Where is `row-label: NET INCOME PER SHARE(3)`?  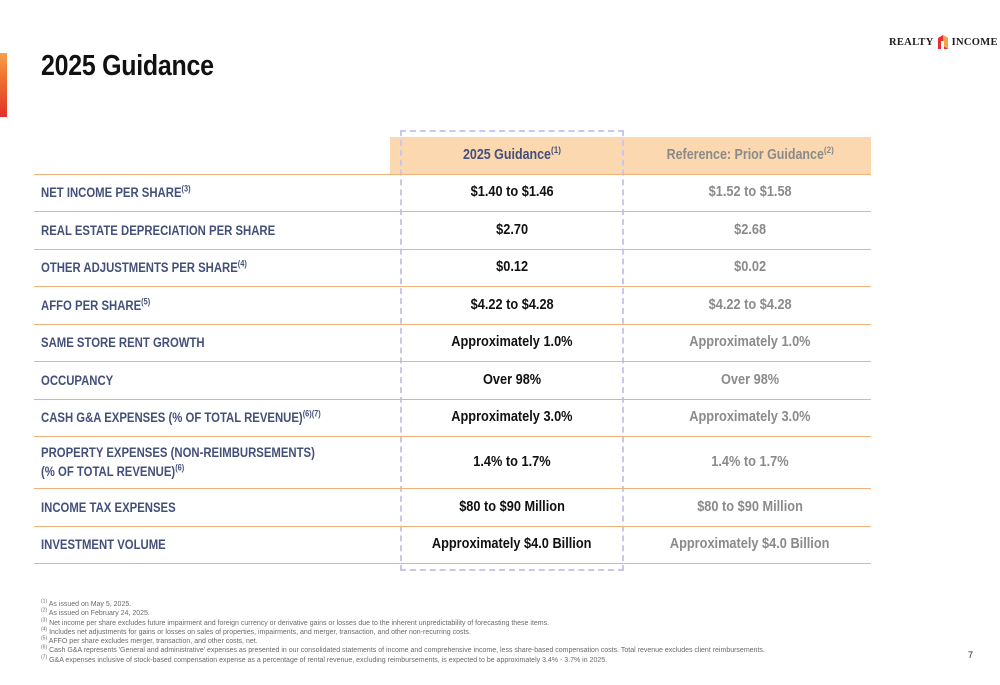 row-label: NET INCOME PER SHARE(3) is located at coordinates (116, 192).